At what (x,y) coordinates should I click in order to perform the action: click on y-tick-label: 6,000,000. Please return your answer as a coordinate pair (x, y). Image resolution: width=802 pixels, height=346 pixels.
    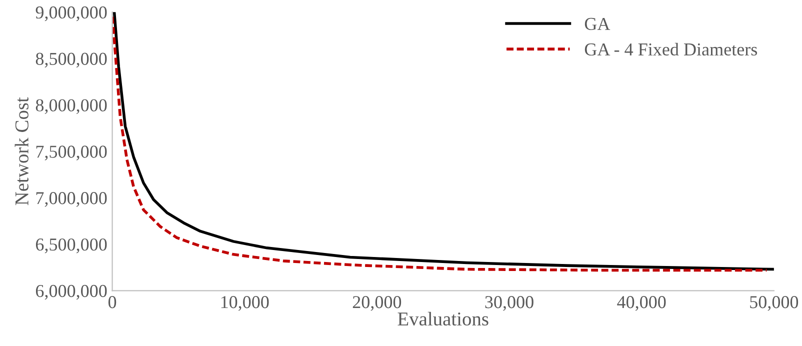
    Looking at the image, I should click on (71, 292).